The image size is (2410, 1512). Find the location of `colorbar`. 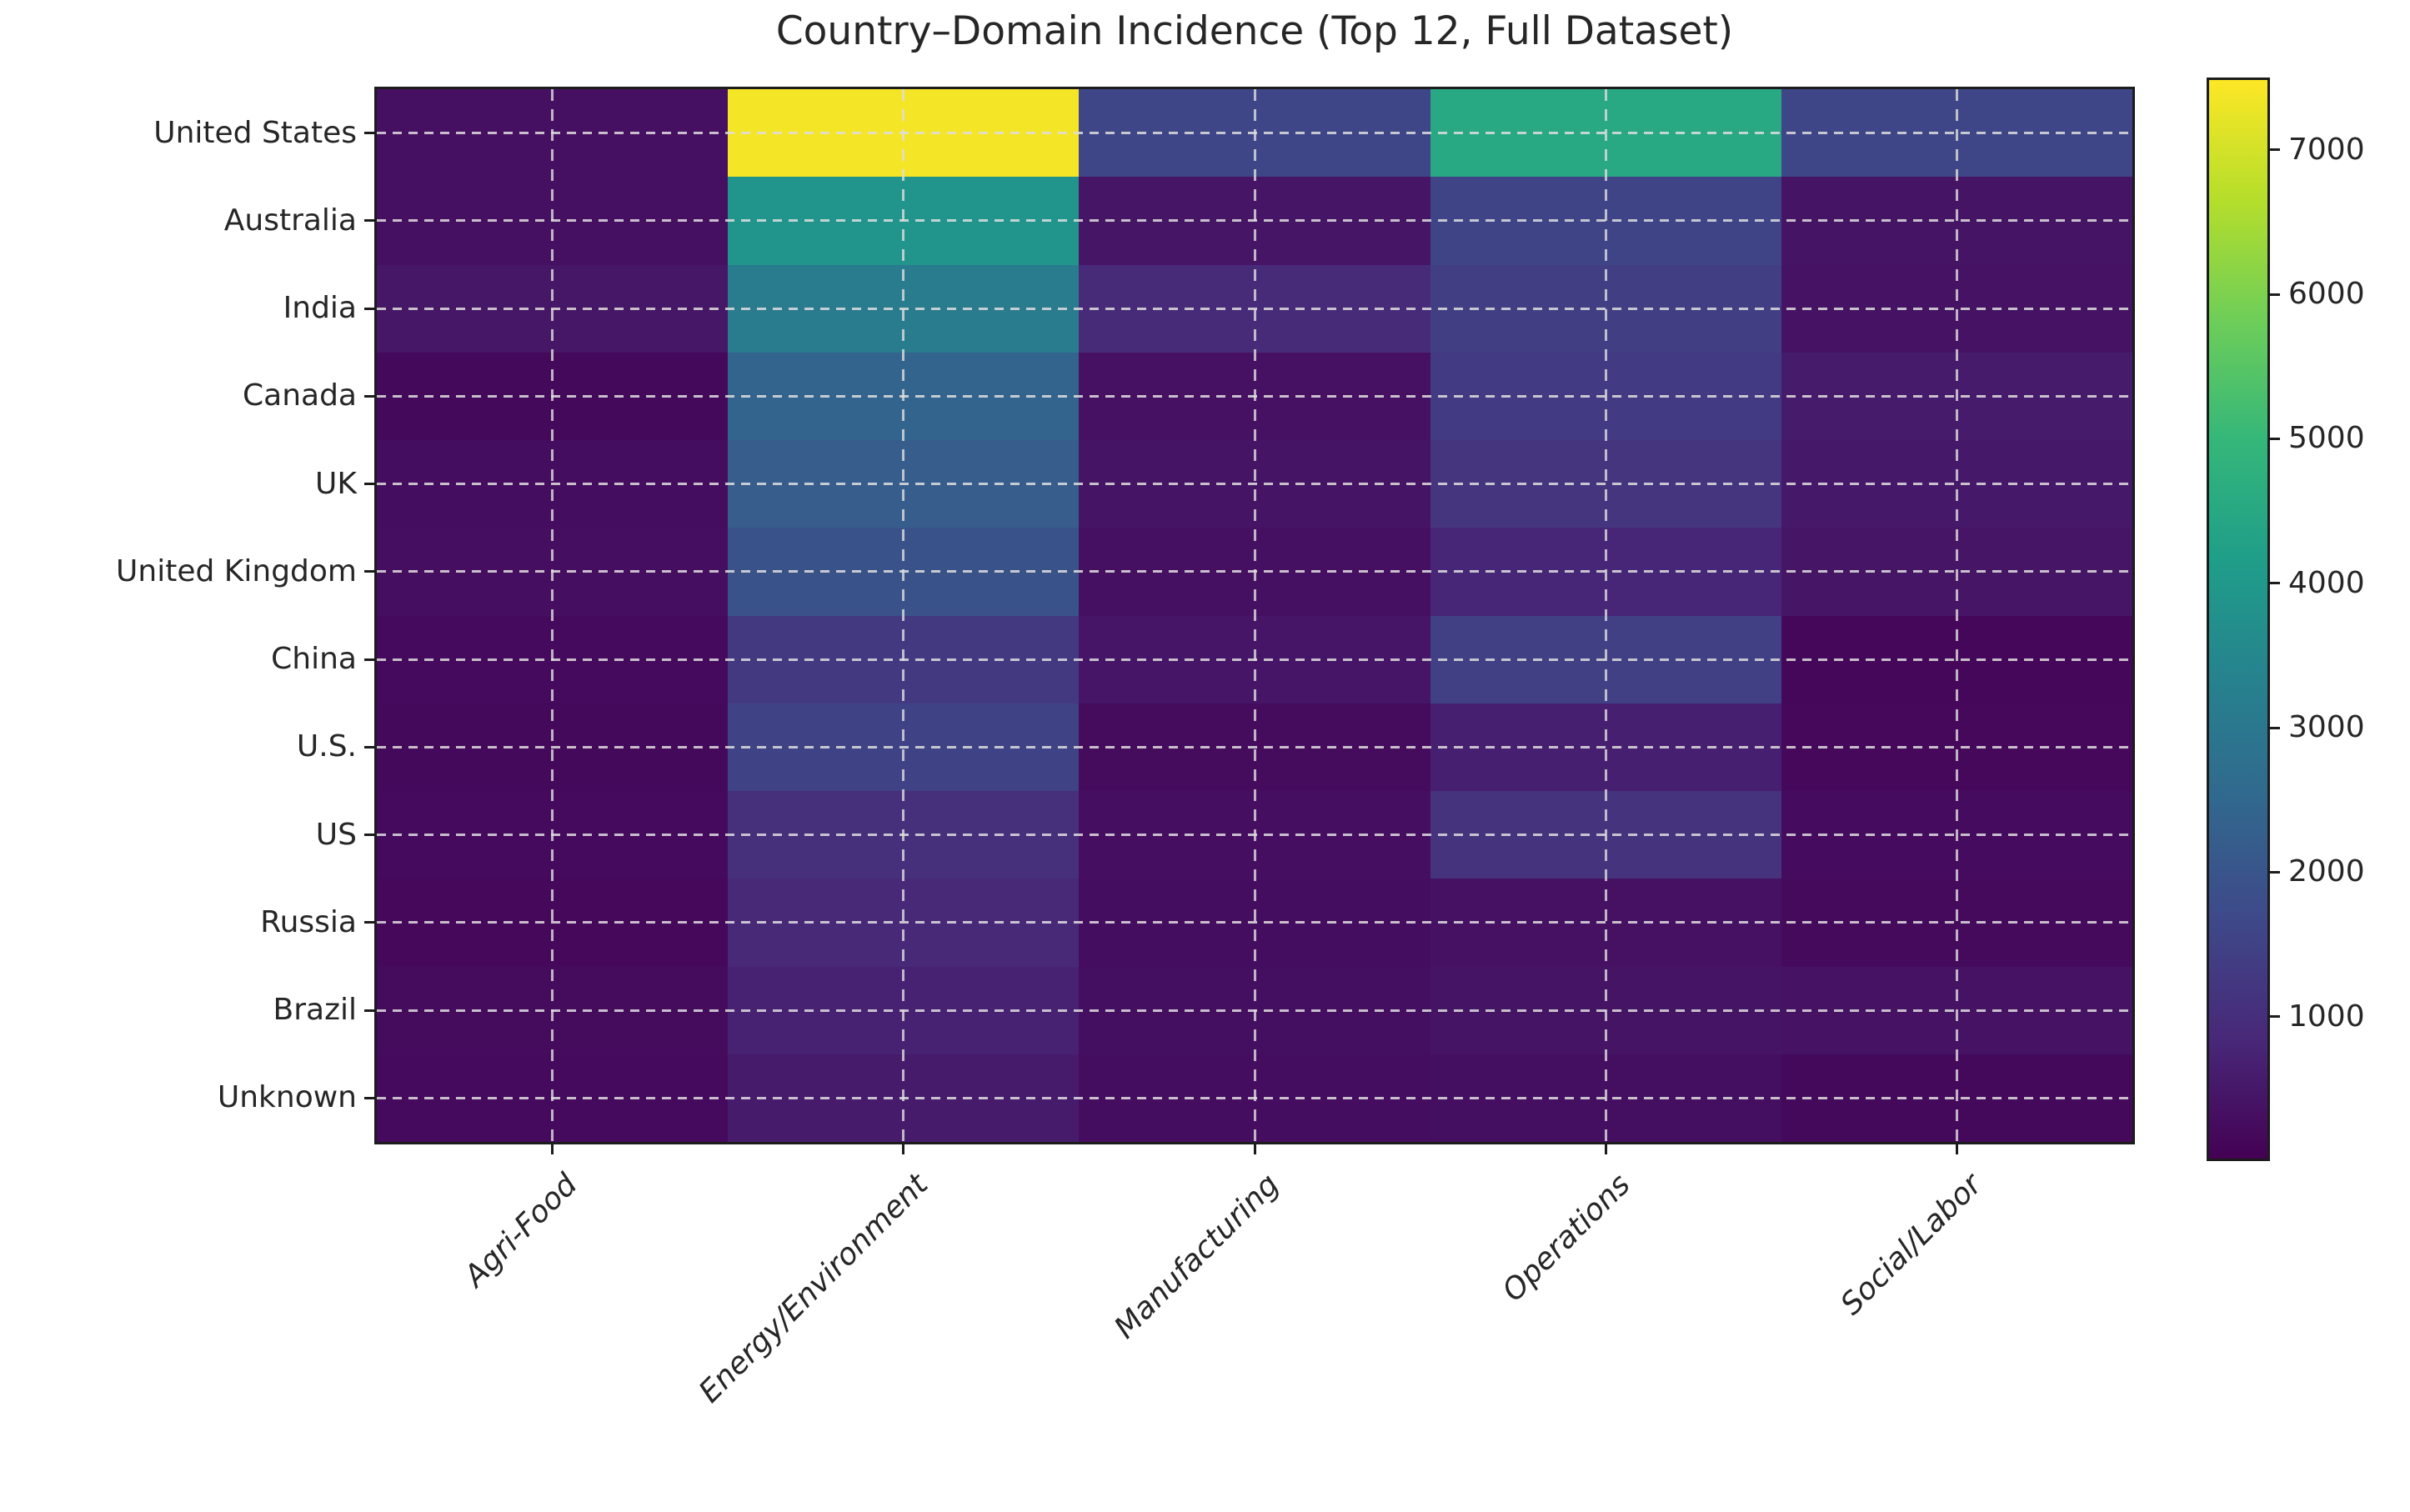

colorbar is located at coordinates (2238, 619).